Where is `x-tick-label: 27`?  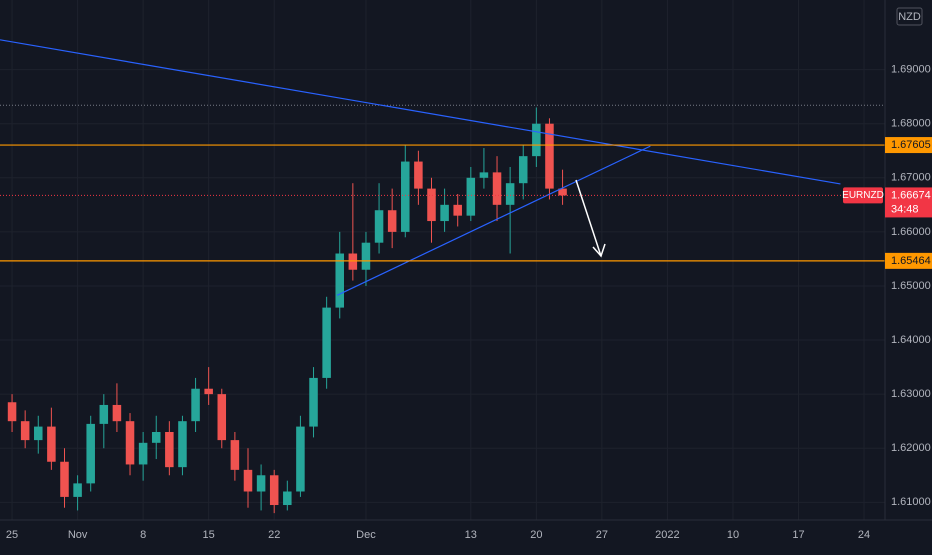 x-tick-label: 27 is located at coordinates (602, 535).